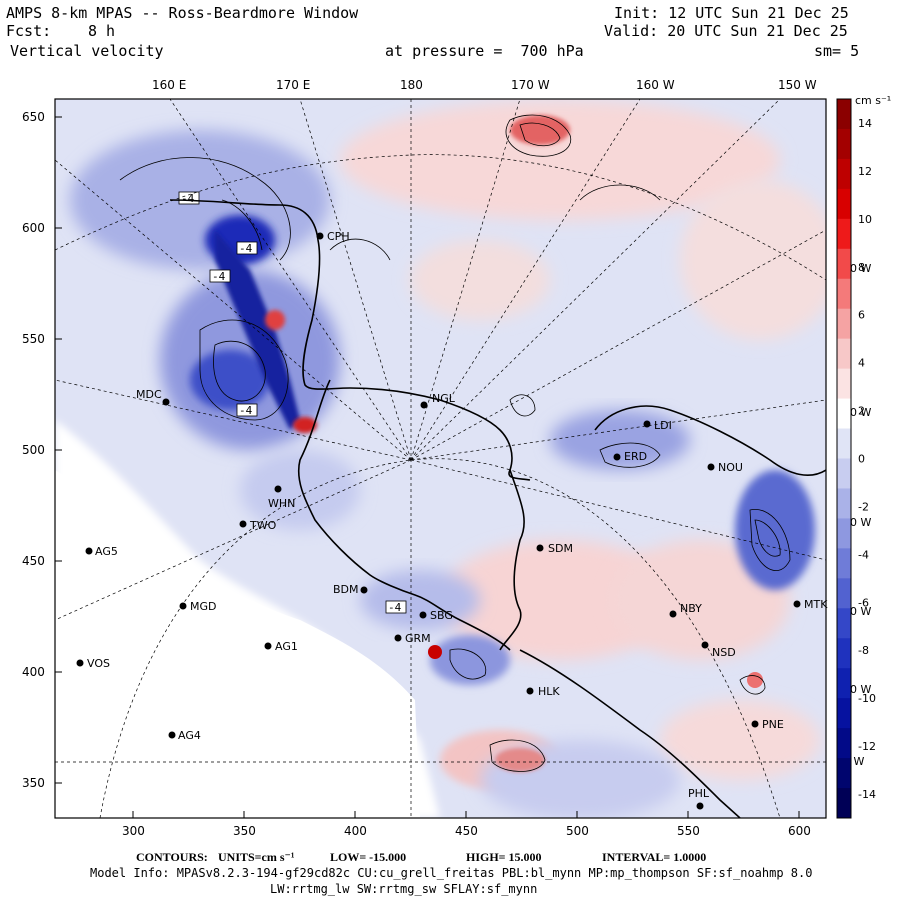 The width and height of the screenshot is (900, 900). I want to click on pressure-level: at pressure = 700 hPa, so click(484, 51).